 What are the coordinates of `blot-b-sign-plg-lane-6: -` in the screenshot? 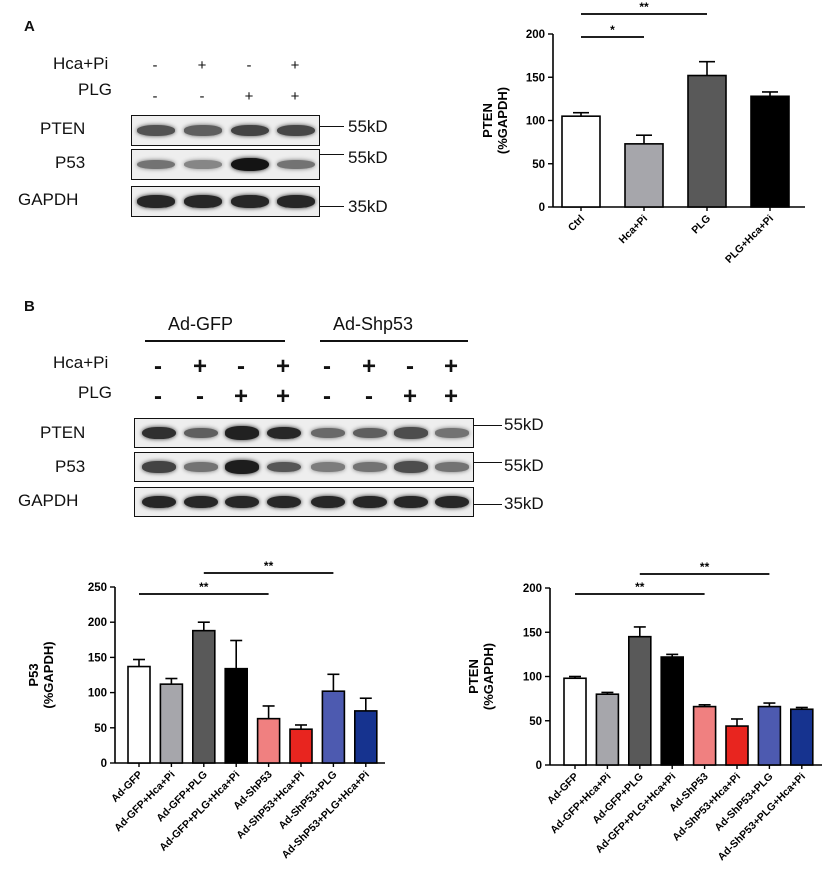 It's located at (369, 396).